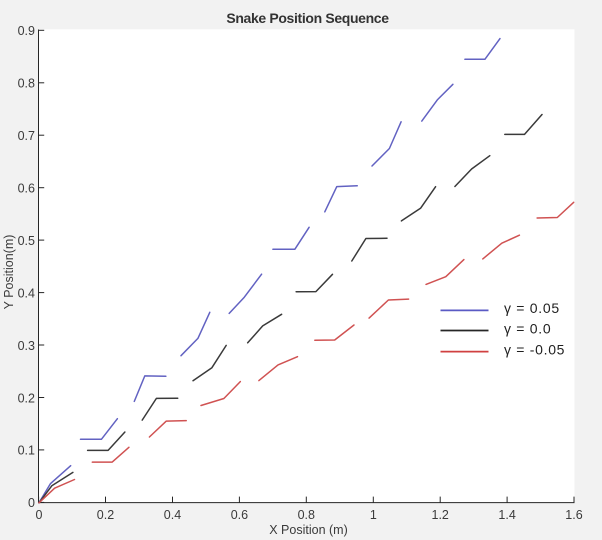  Describe the element at coordinates (573, 515) in the screenshot. I see `svg-text: 1.6` at that location.